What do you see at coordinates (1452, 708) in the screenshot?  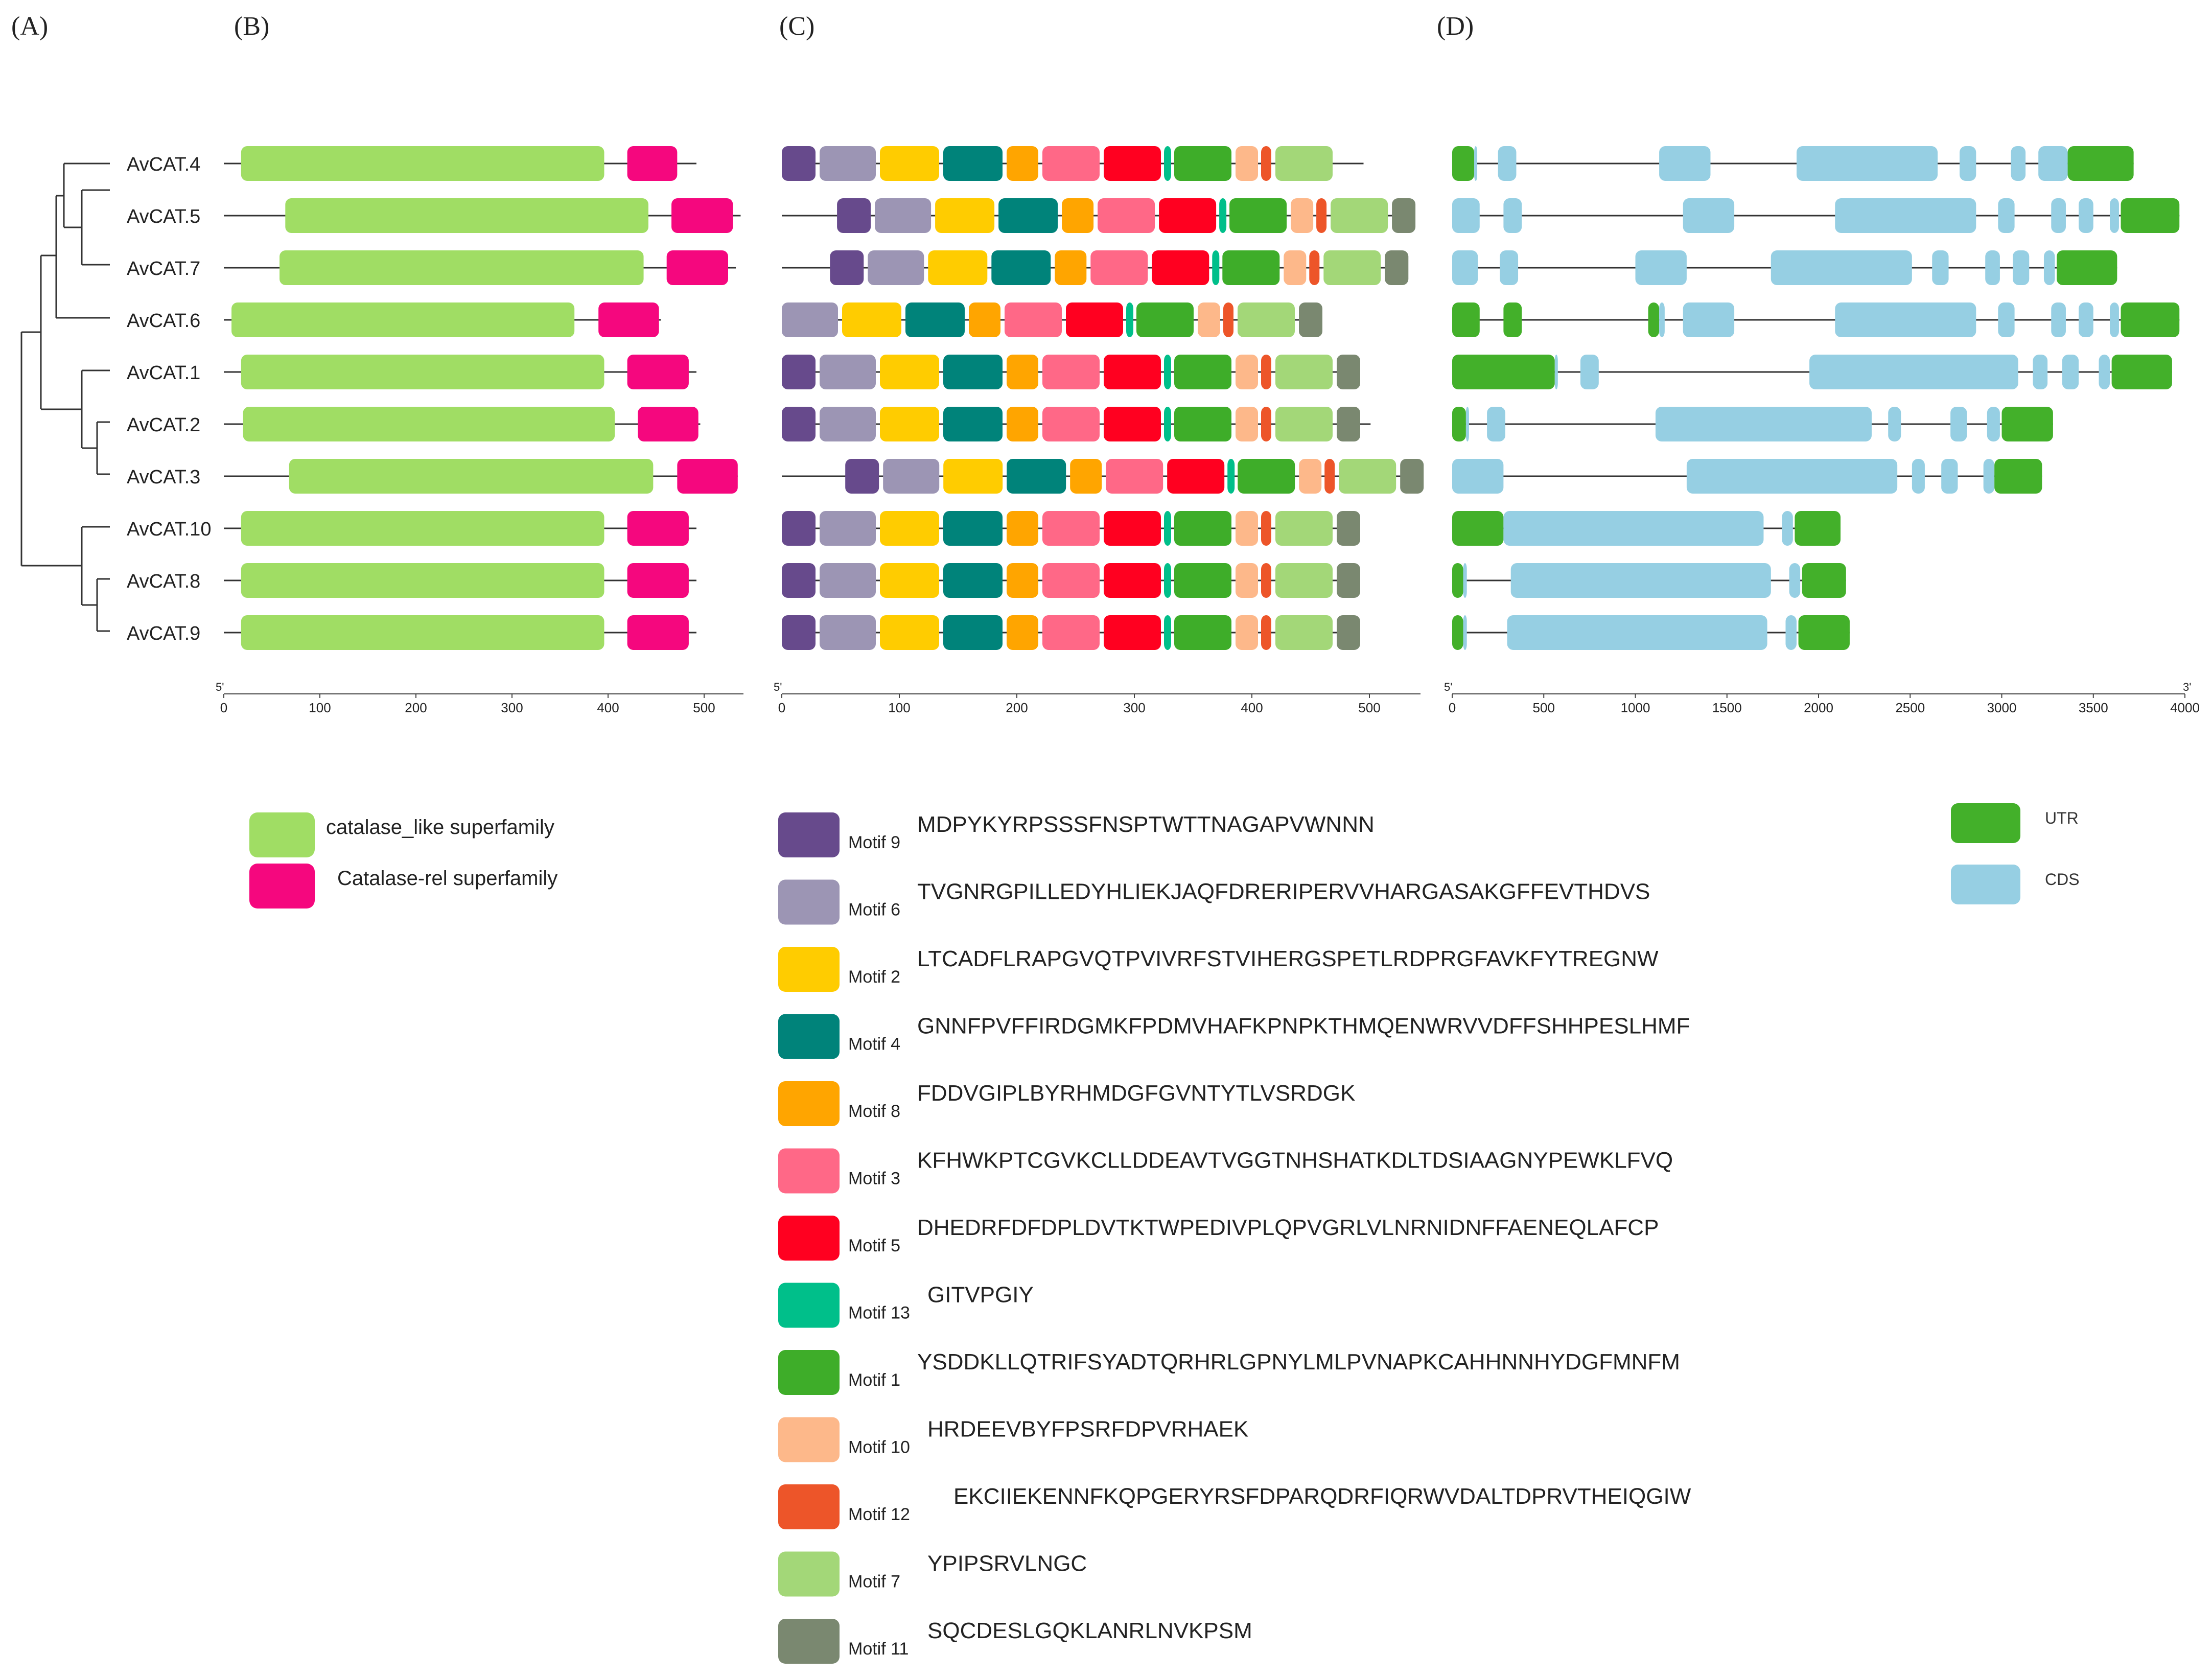 I see `axis-tick-label: 0` at bounding box center [1452, 708].